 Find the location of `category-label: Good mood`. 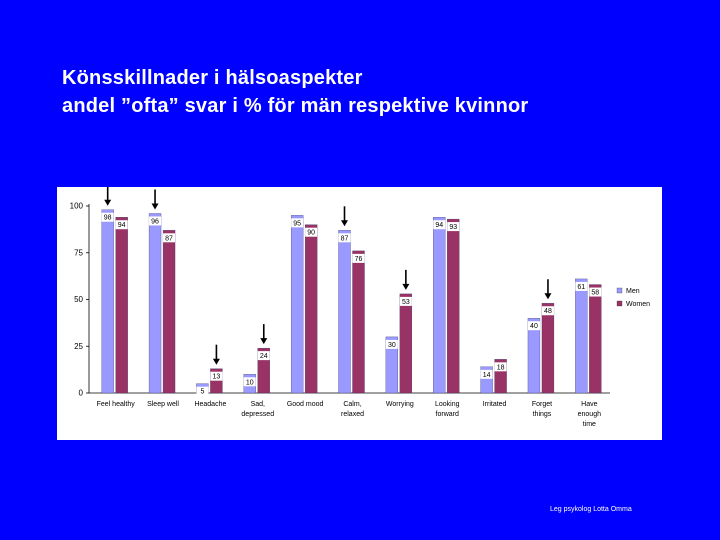

category-label: Good mood is located at coordinates (305, 404).